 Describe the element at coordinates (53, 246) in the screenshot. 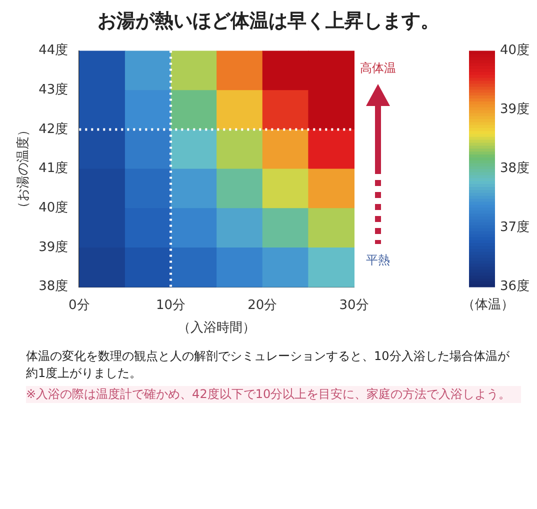

I see `y-tick-label: 39度` at that location.